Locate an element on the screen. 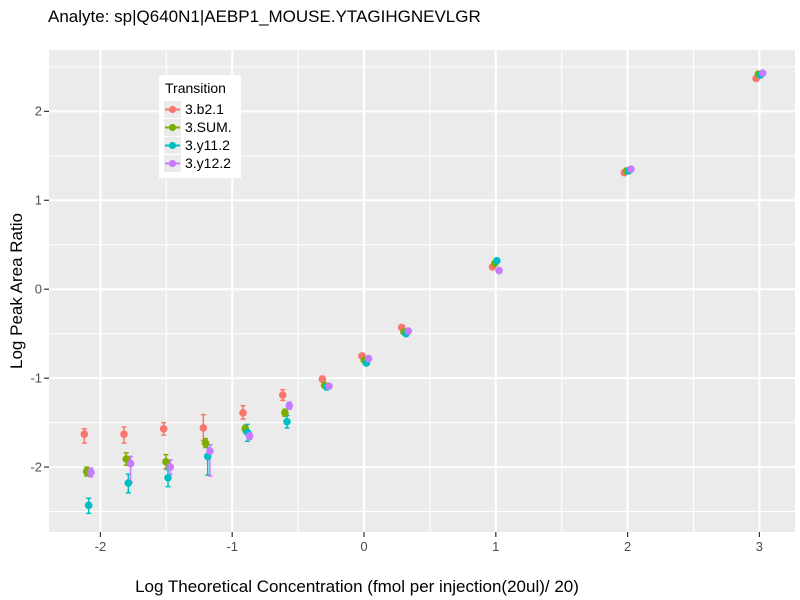 This screenshot has width=800, height=600. x-tick-label: 0 is located at coordinates (364, 546).